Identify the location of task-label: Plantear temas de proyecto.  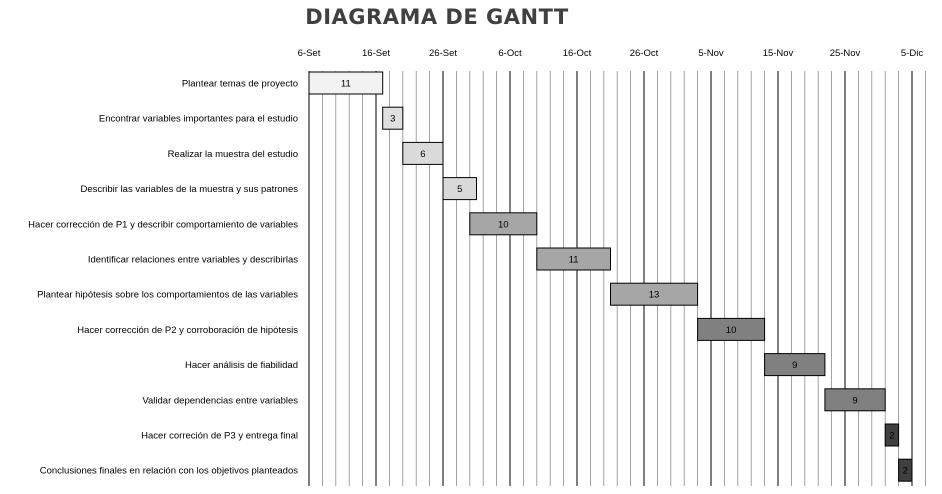
(240, 84).